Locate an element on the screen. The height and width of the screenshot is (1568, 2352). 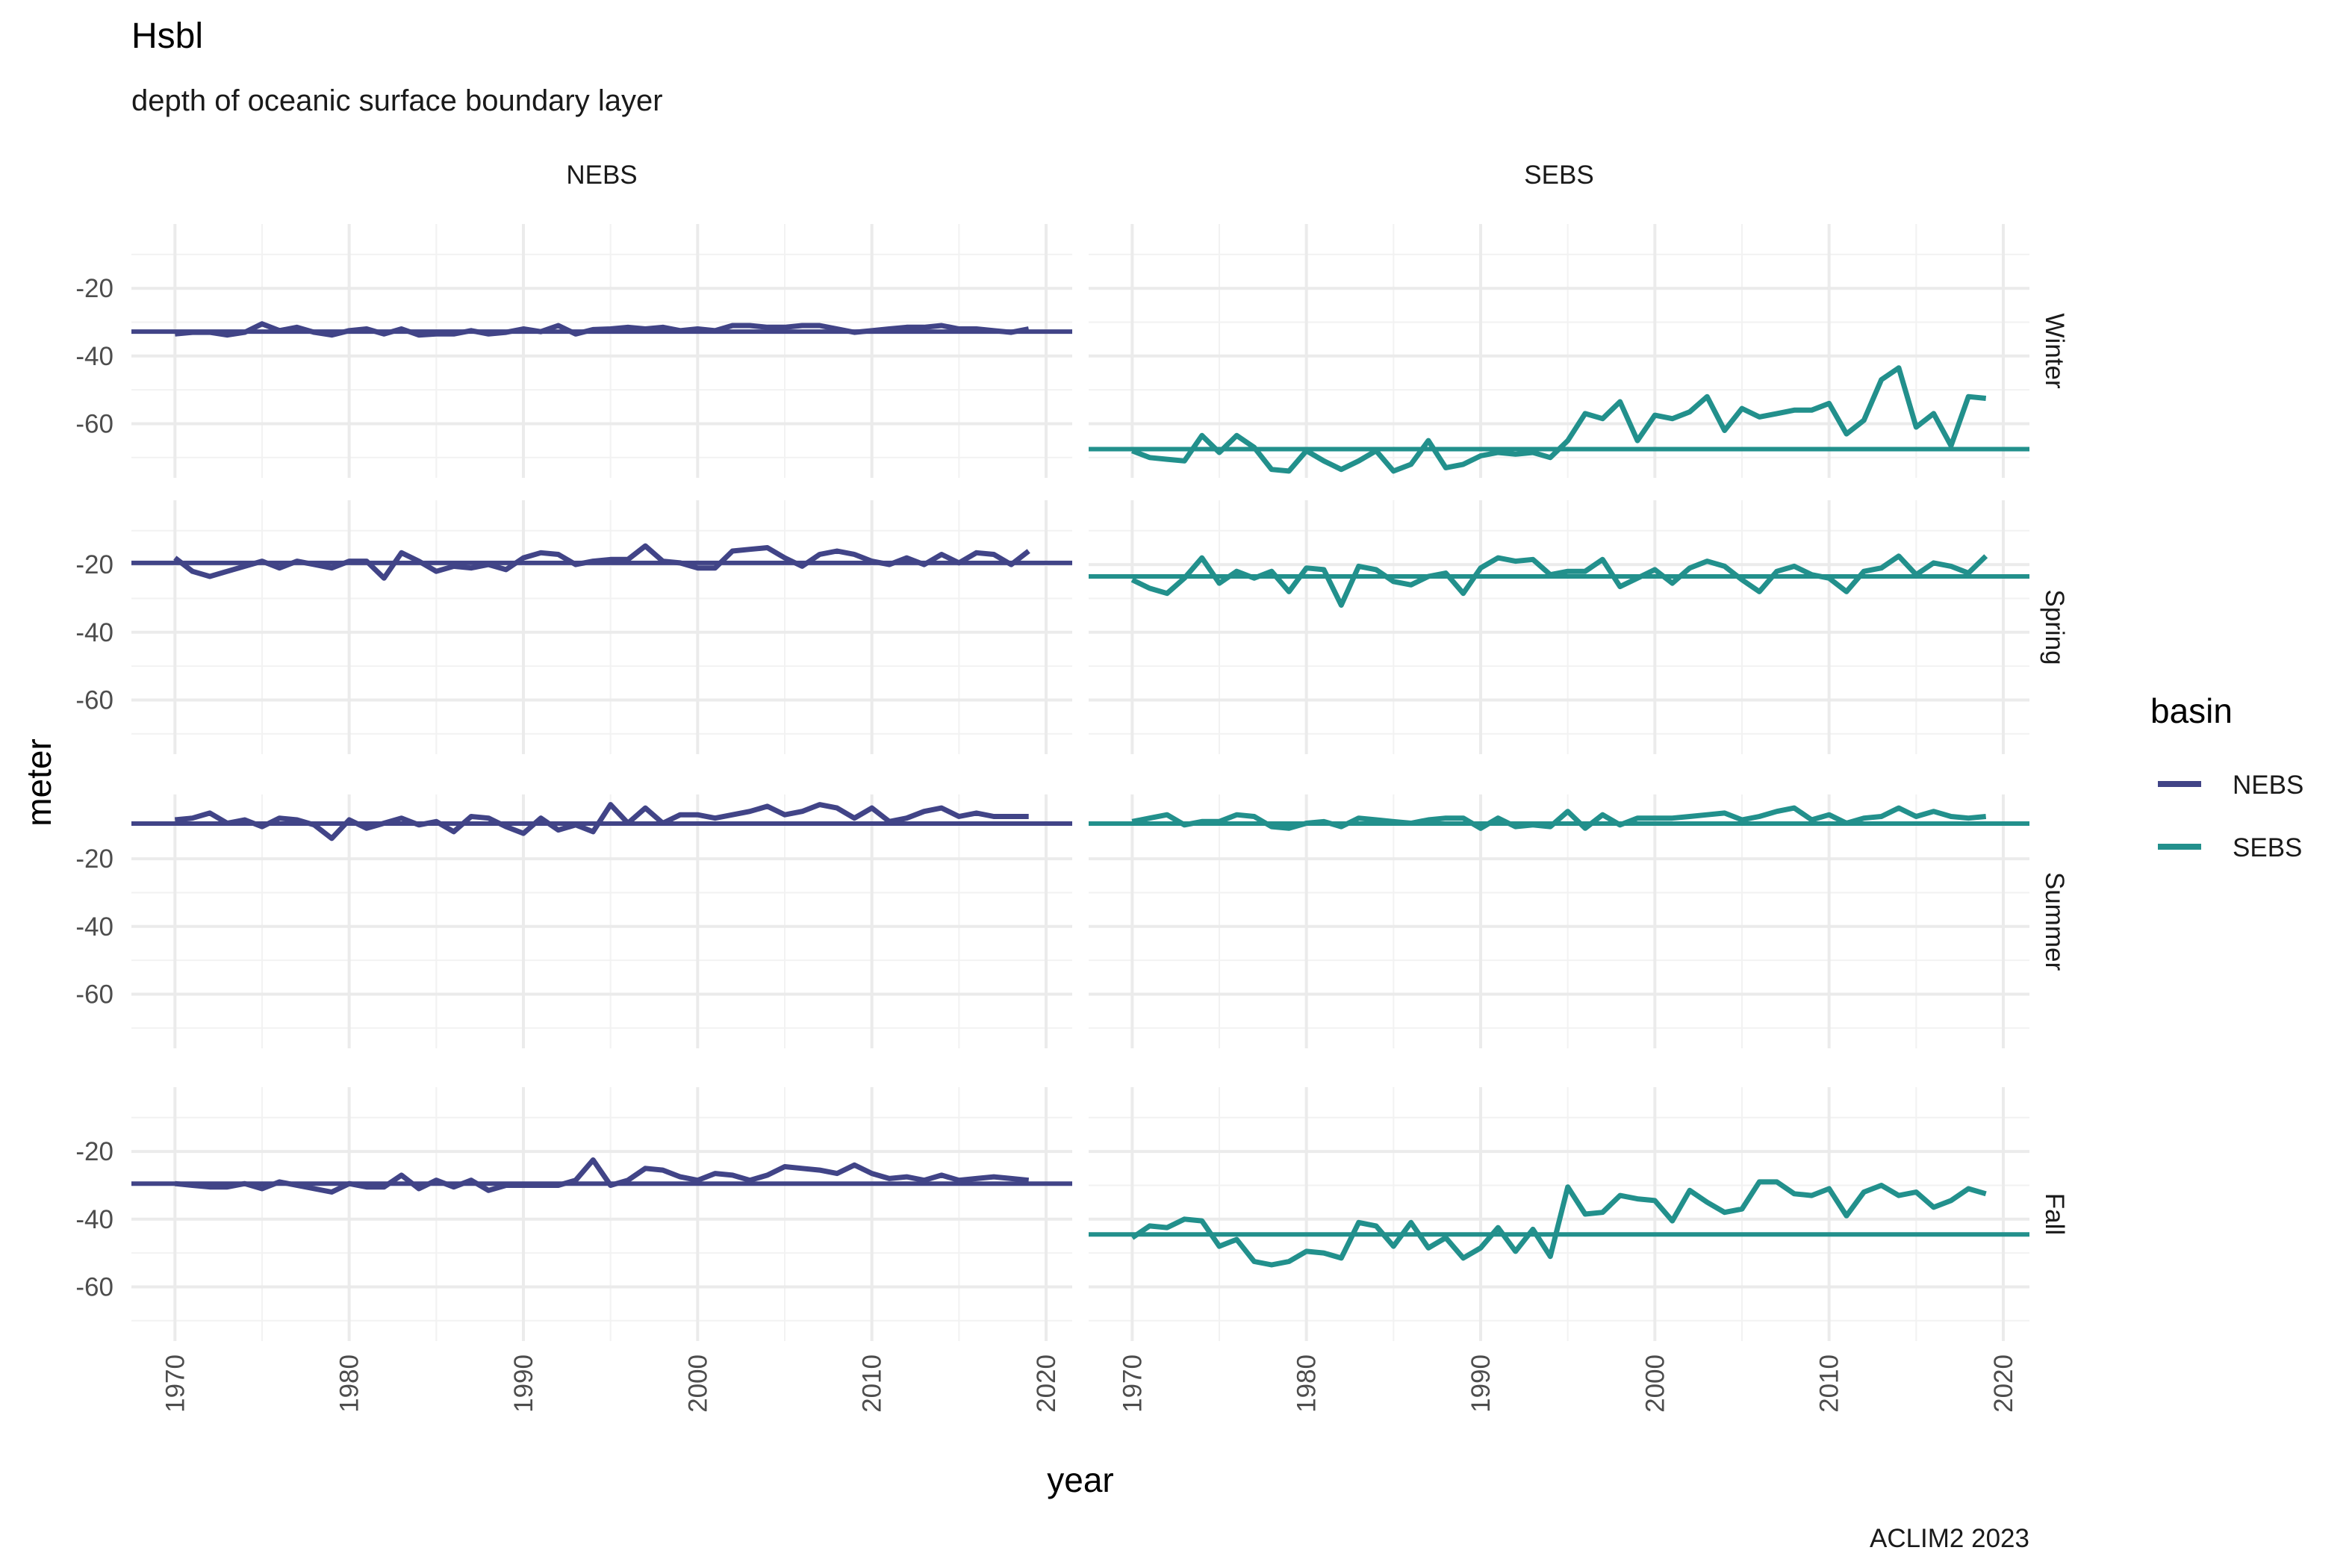
panel-nebs-summer is located at coordinates (601, 821).